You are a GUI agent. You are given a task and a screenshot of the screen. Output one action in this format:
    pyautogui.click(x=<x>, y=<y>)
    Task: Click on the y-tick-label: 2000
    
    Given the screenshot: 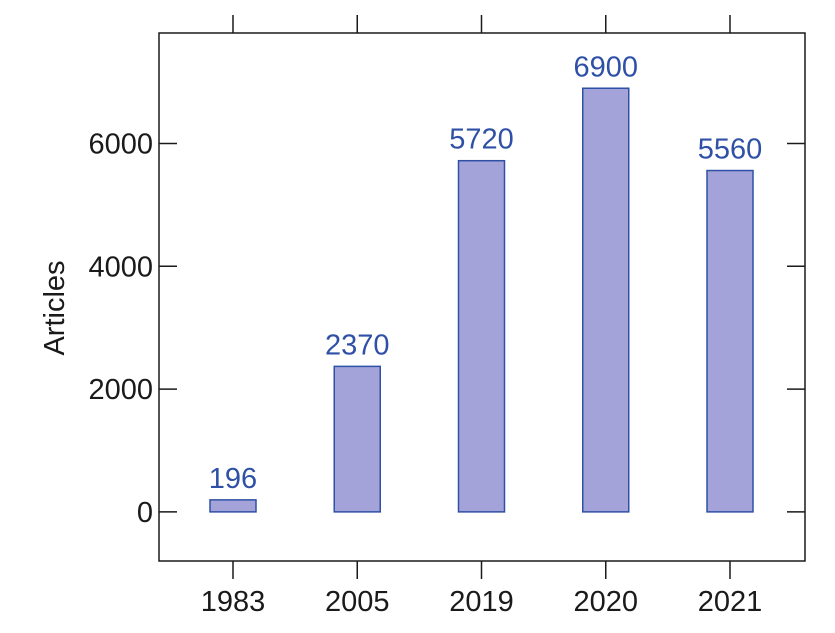 What is the action you would take?
    pyautogui.click(x=120, y=390)
    